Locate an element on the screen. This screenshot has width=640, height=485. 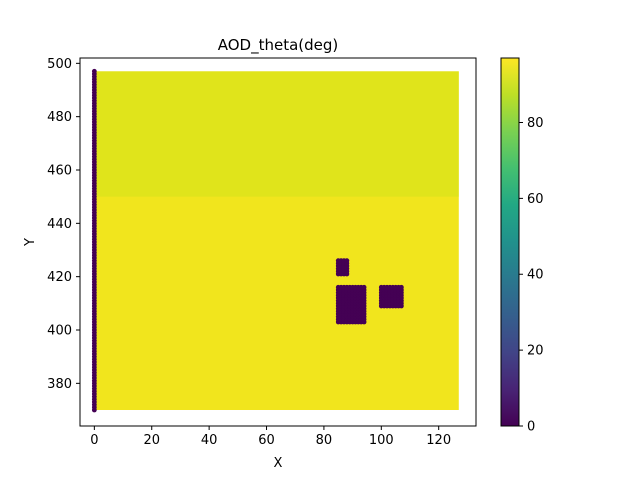
y-tick-label: 440 is located at coordinates (59, 224).